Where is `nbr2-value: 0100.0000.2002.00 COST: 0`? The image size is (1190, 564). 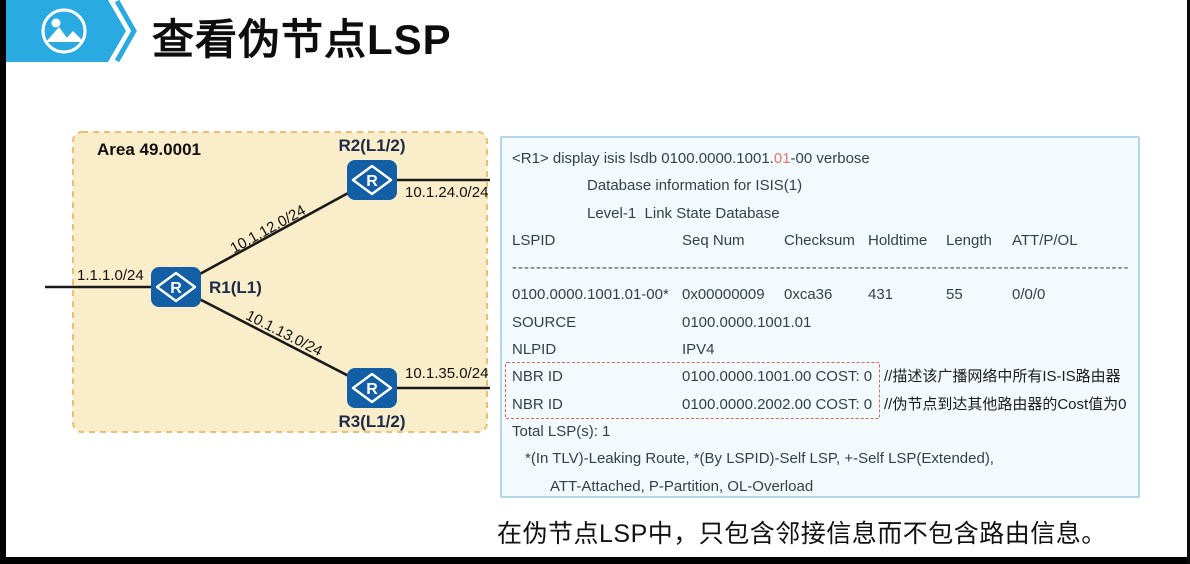
nbr2-value: 0100.0000.2002.00 COST: 0 is located at coordinates (777, 404).